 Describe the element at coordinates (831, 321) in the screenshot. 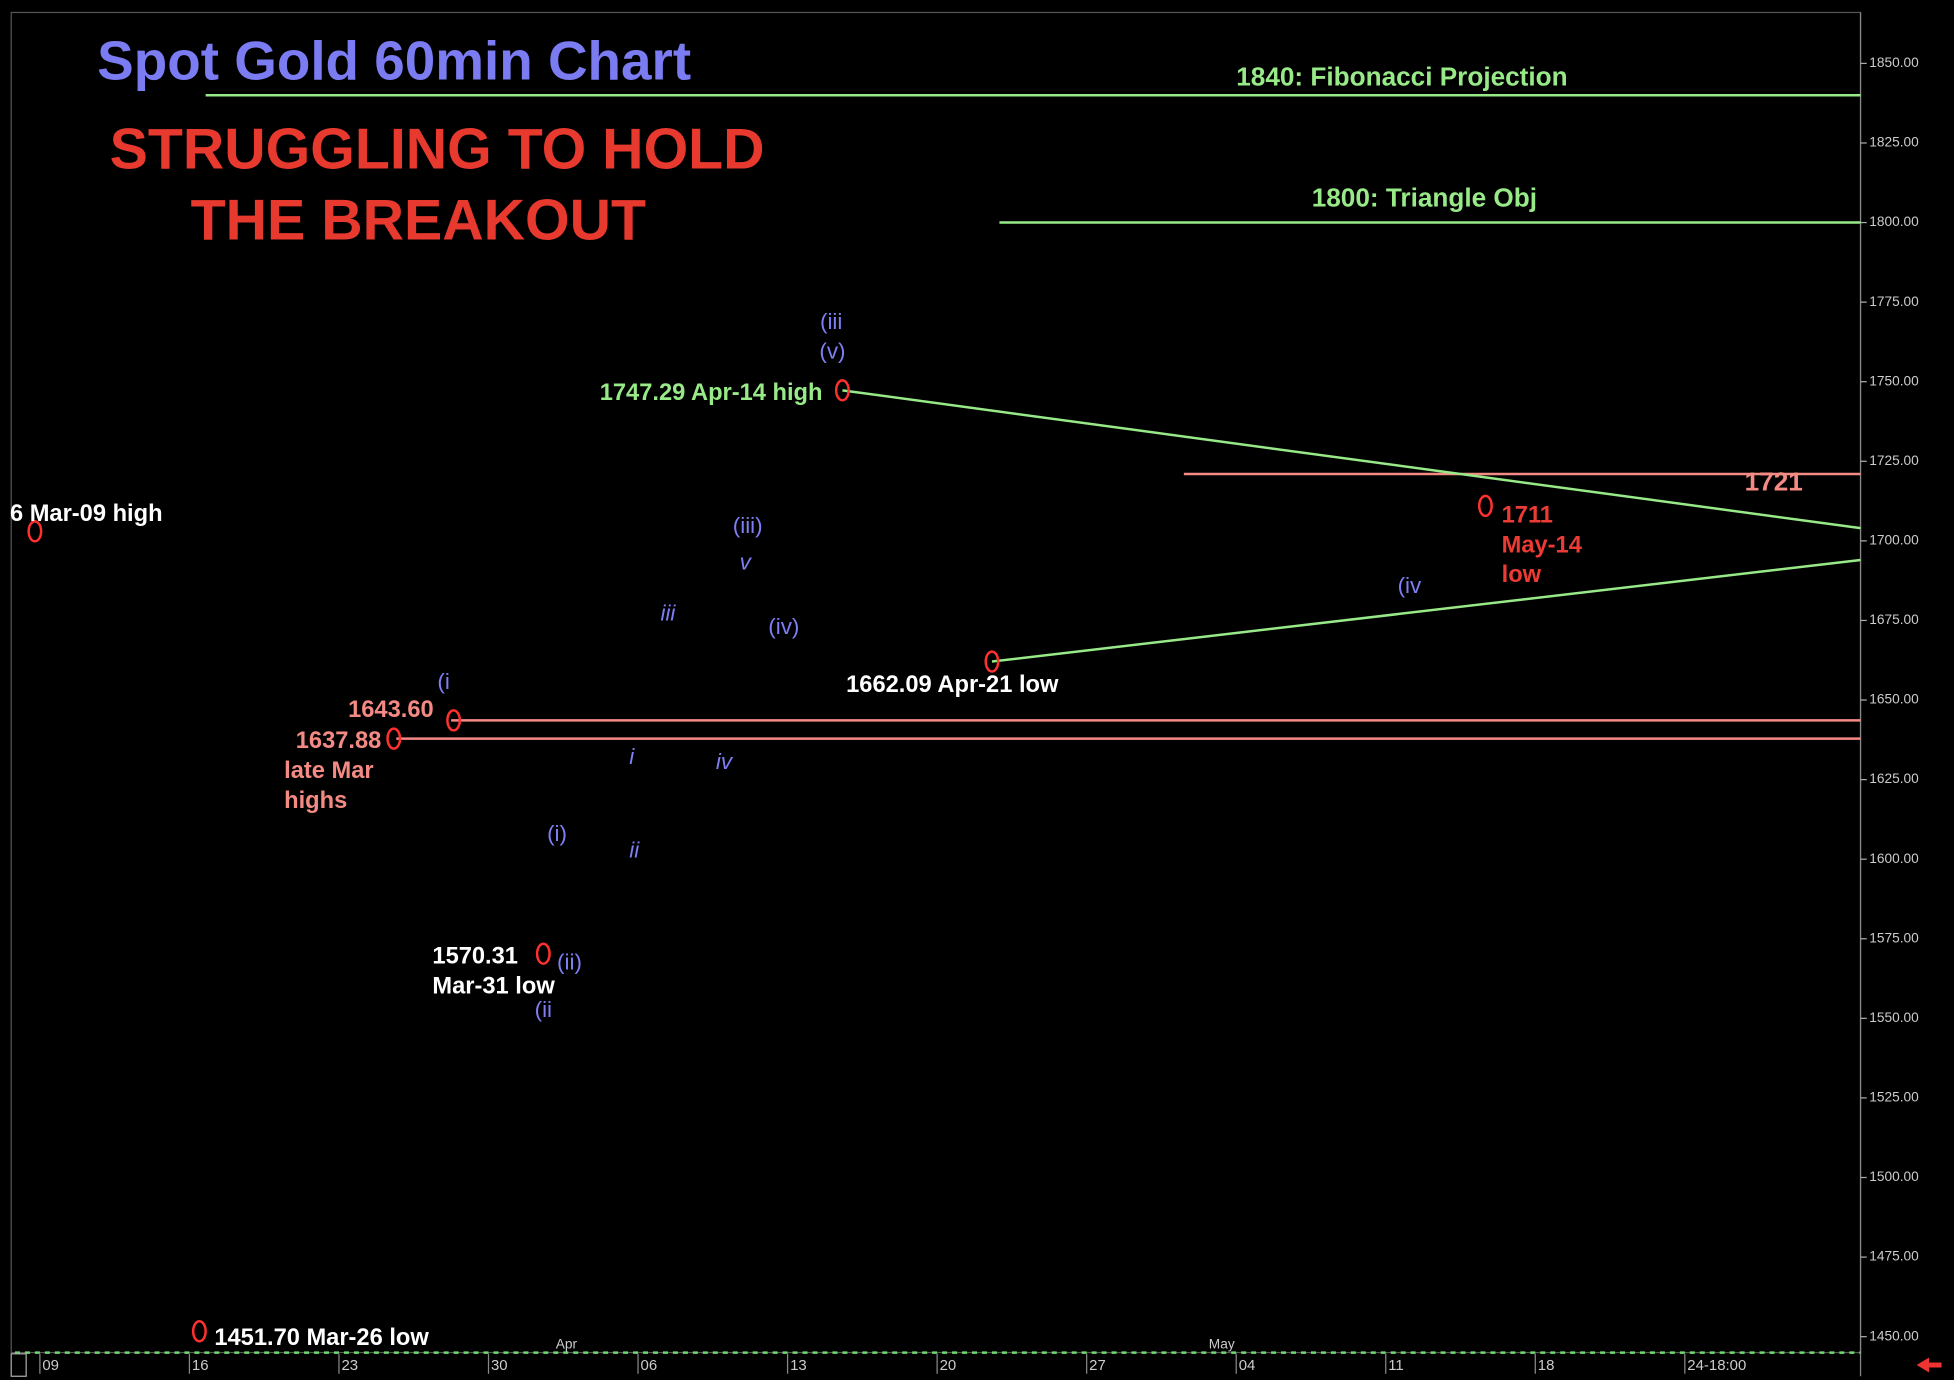

I see `wave-label: (iii` at that location.